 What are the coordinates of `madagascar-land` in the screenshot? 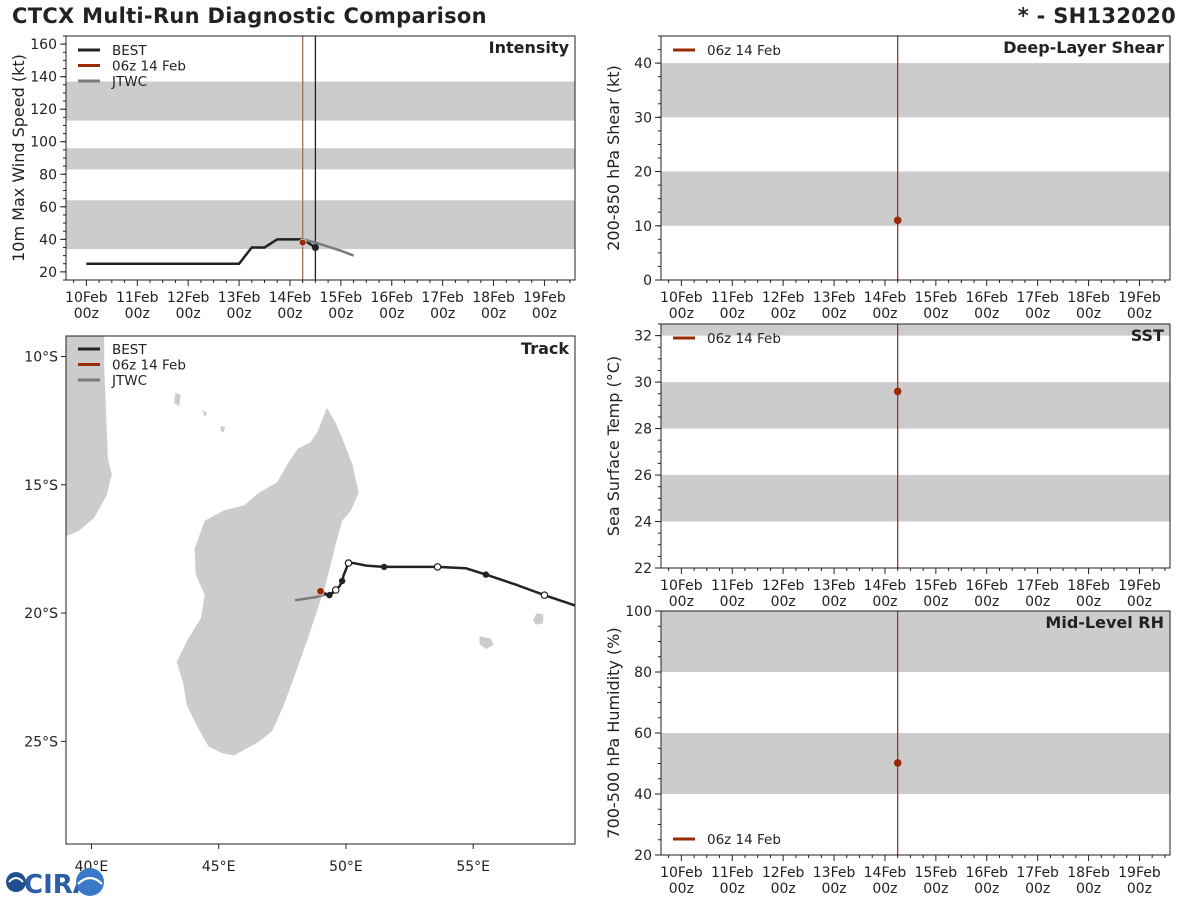 It's located at (267, 581).